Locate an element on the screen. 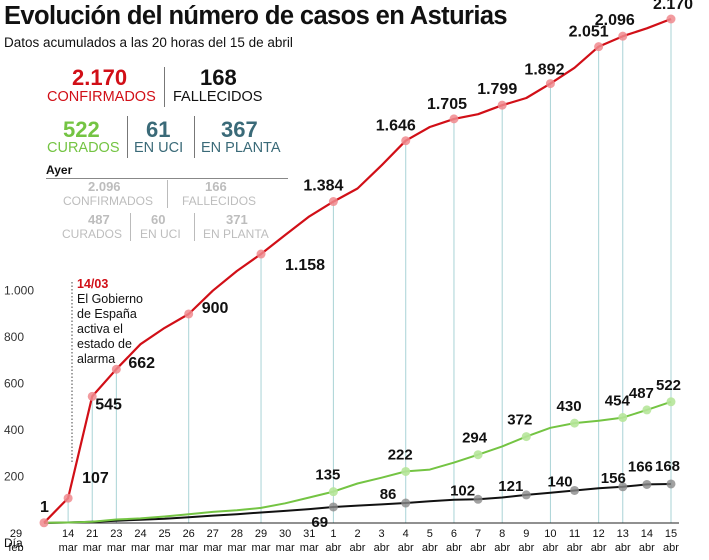  y-tick-label: 600 is located at coordinates (14, 384).